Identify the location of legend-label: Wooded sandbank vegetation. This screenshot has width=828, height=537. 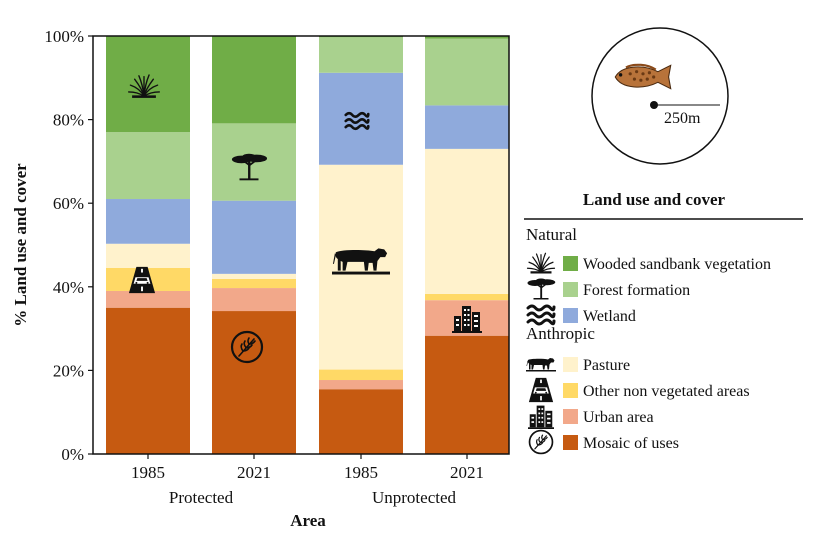
(677, 264).